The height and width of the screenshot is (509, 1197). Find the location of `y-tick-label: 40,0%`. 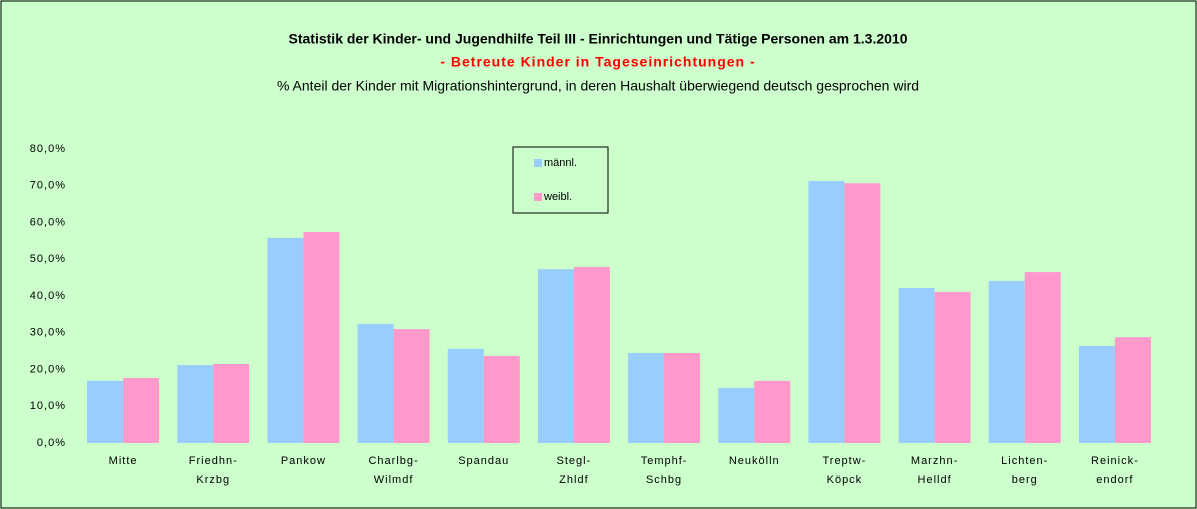

y-tick-label: 40,0% is located at coordinates (48, 296).